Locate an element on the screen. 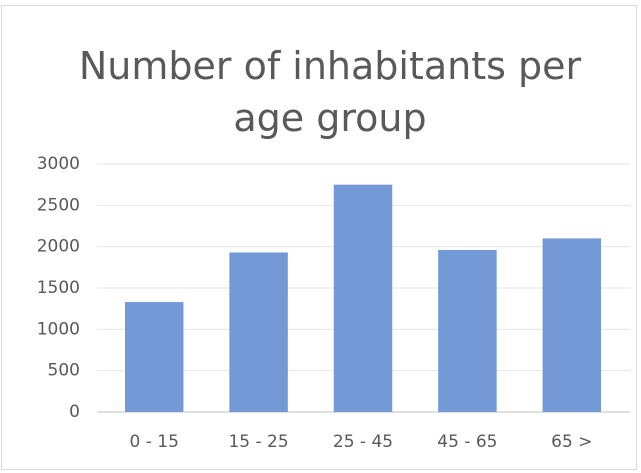 Image resolution: width=641 pixels, height=473 pixels. y-tick-label: 2000 is located at coordinates (58, 247).